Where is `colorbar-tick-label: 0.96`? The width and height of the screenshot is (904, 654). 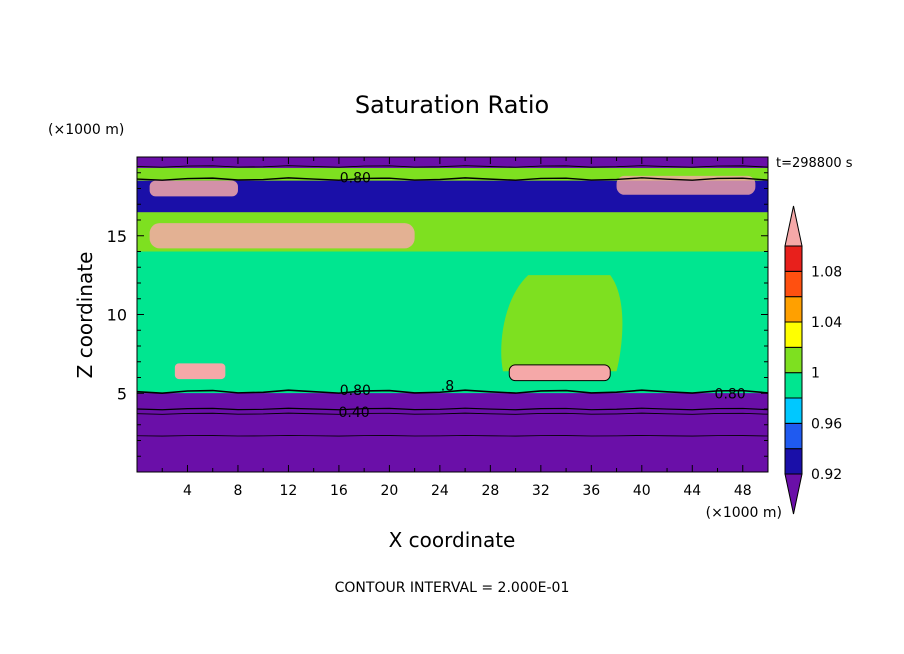 colorbar-tick-label: 0.96 is located at coordinates (826, 424).